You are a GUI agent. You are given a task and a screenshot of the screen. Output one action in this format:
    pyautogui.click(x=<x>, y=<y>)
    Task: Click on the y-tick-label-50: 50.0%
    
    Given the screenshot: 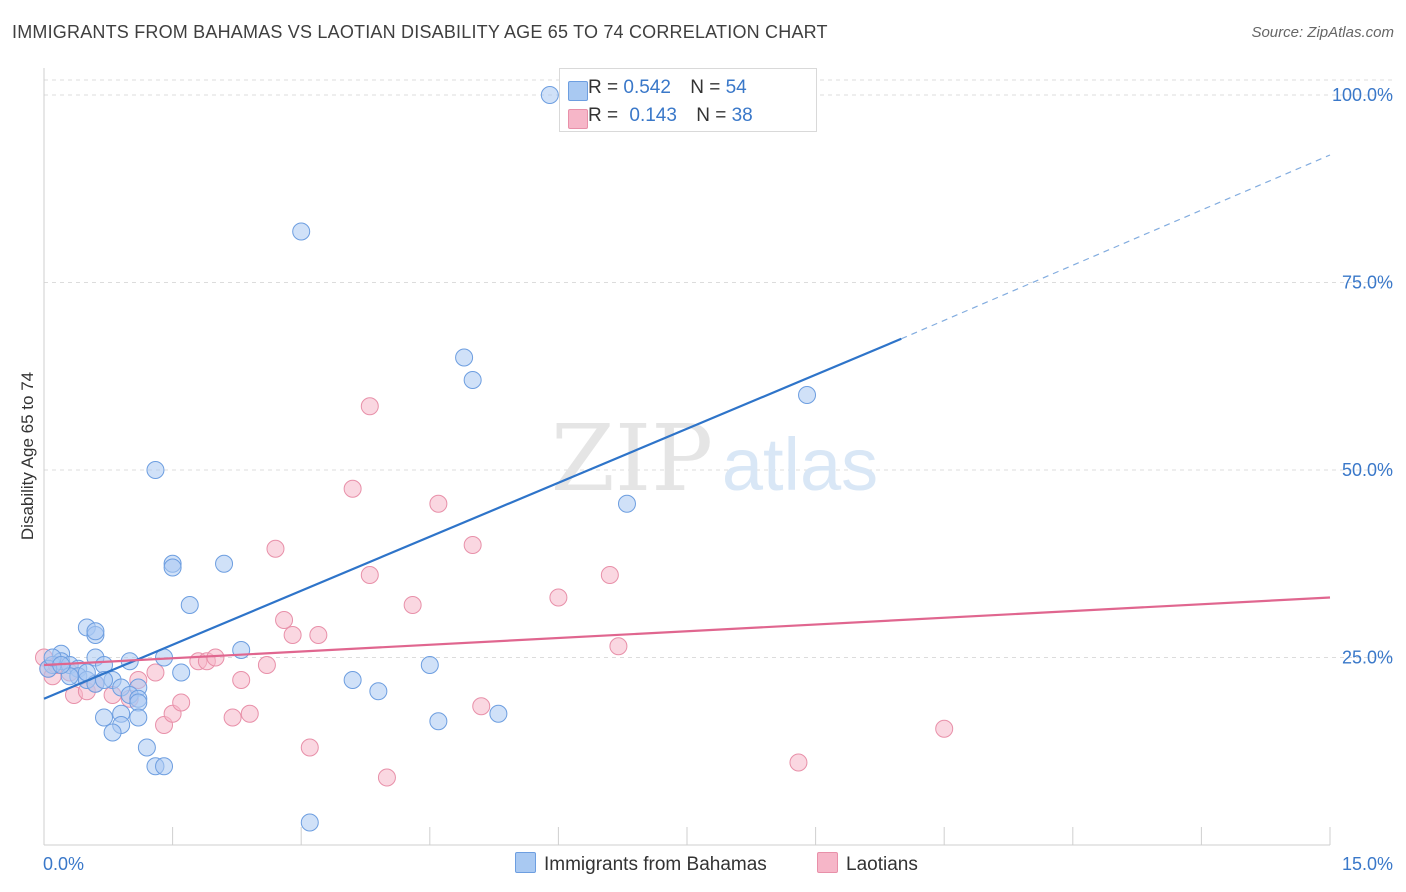 What is the action you would take?
    pyautogui.click(x=1367, y=470)
    